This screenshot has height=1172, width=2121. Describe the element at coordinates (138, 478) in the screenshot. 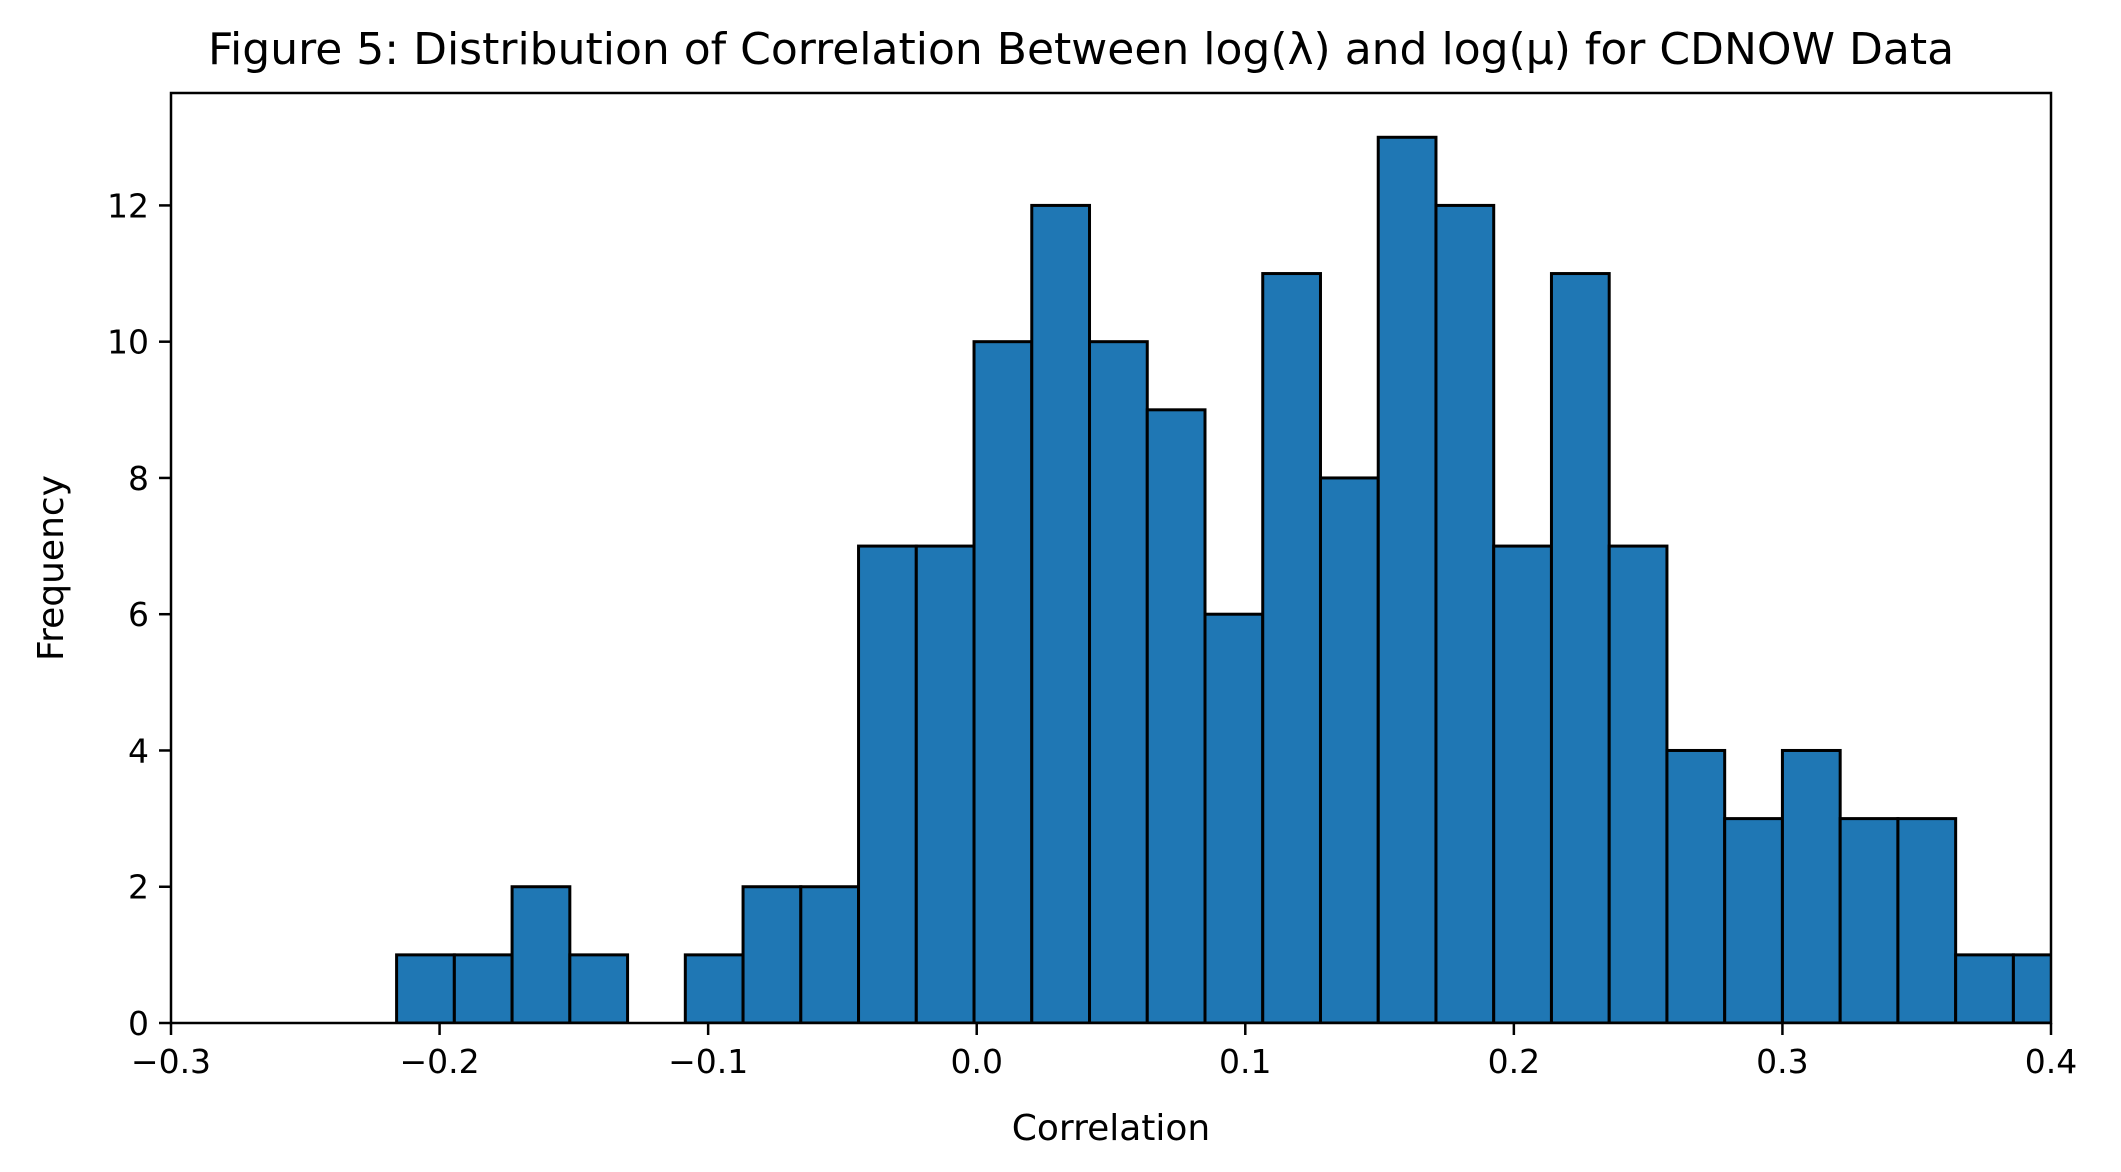

I see `y-tick-label: 8` at that location.